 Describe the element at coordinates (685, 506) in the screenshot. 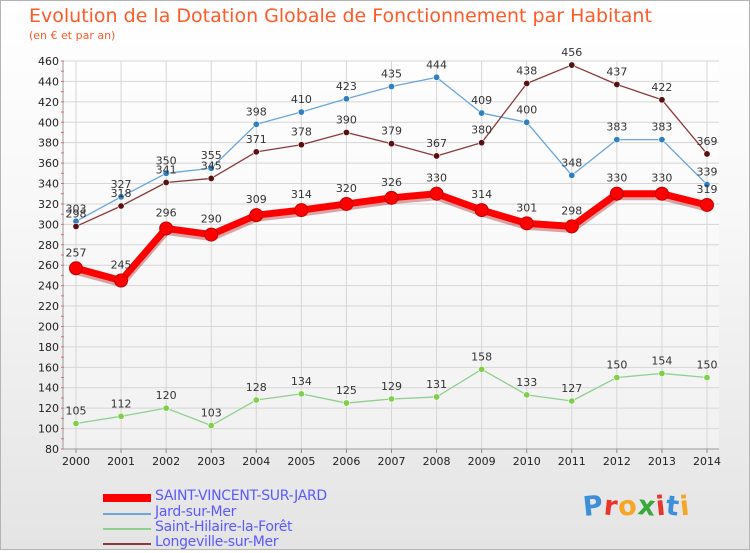

I see `logo-letter: i` at that location.